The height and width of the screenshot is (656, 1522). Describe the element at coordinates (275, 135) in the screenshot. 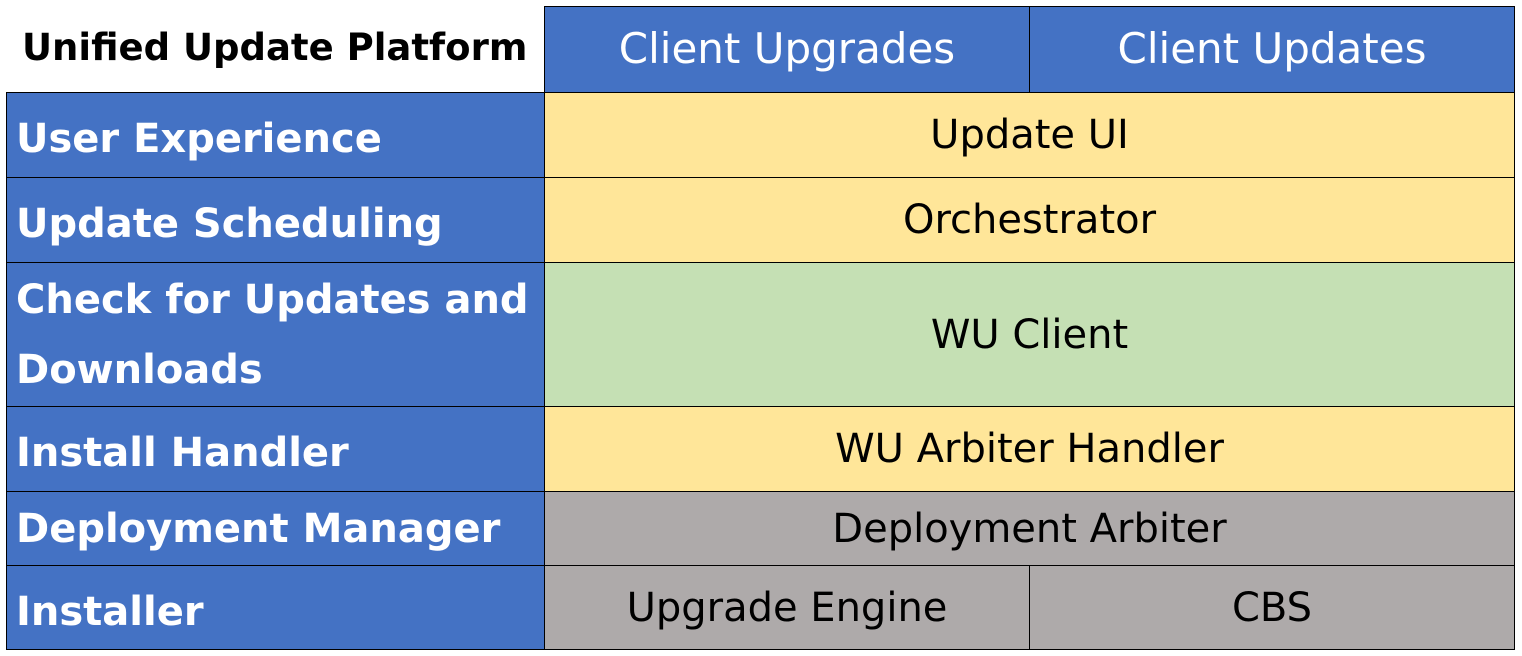

I see `row-label-user-experience: User Experience` at that location.